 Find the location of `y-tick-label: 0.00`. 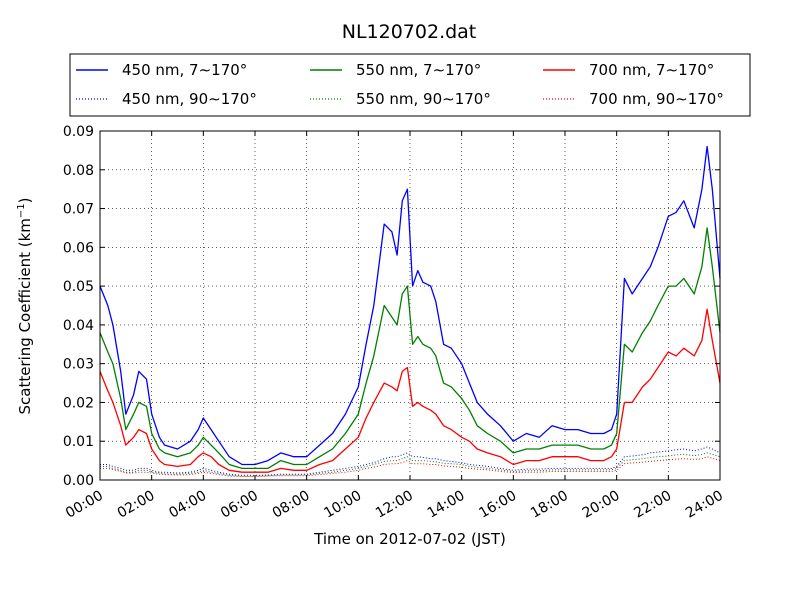

y-tick-label: 0.00 is located at coordinates (78, 481).